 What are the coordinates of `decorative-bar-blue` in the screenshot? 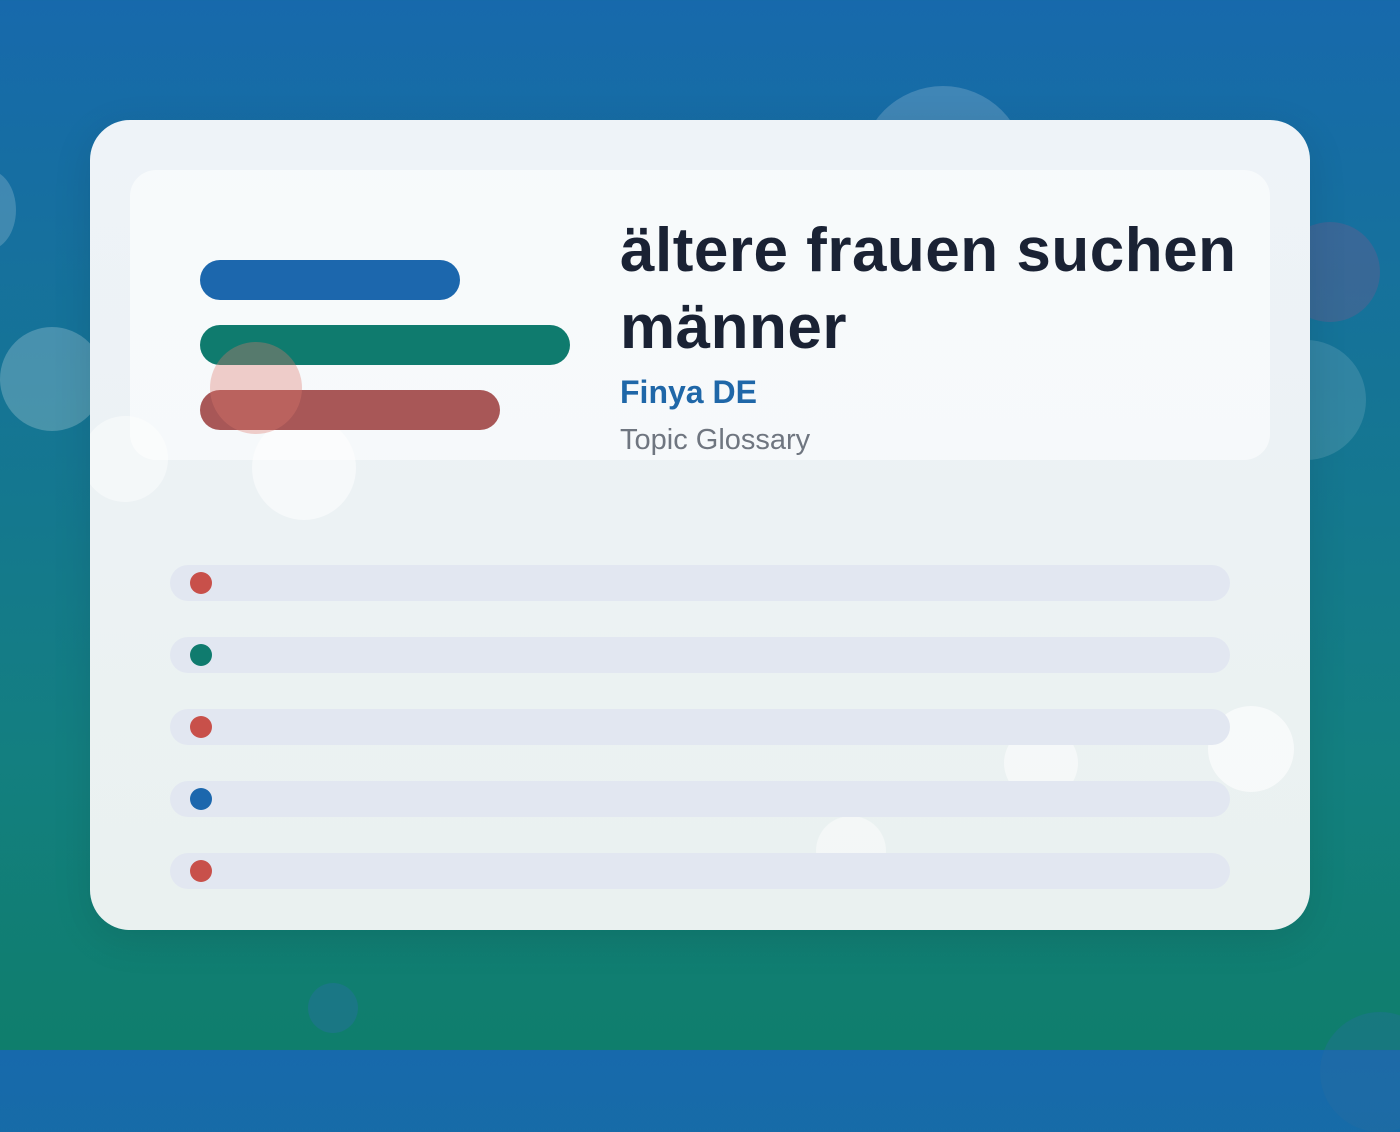 It's located at (330, 280).